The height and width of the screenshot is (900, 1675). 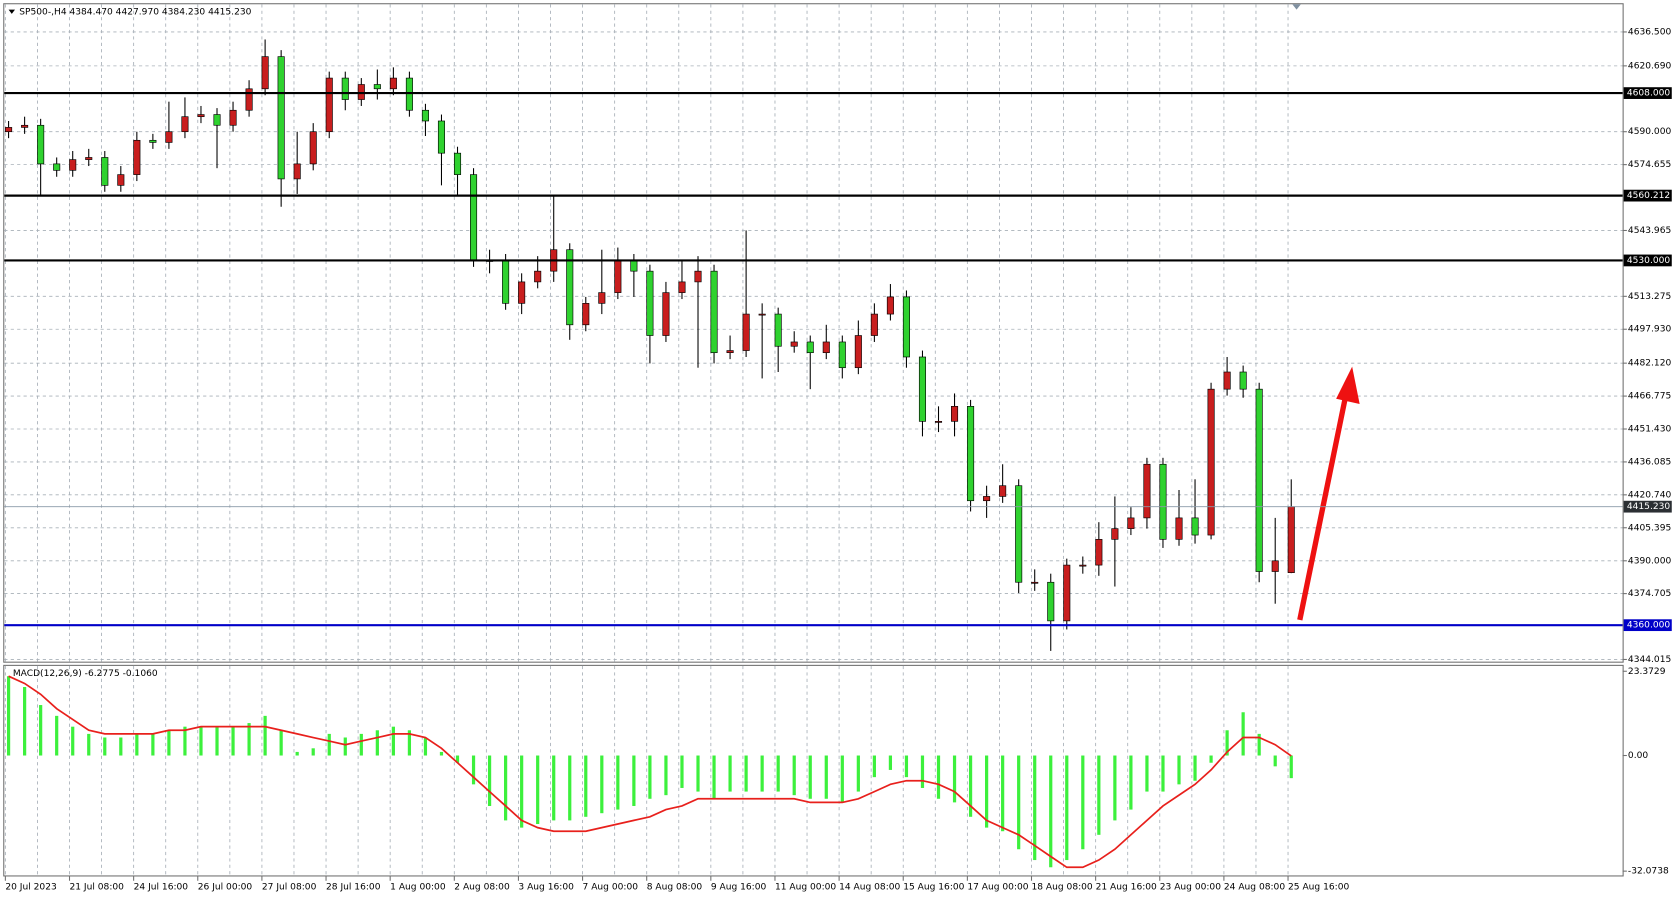 I want to click on y-tick-label: 4636.500, so click(x=1650, y=32).